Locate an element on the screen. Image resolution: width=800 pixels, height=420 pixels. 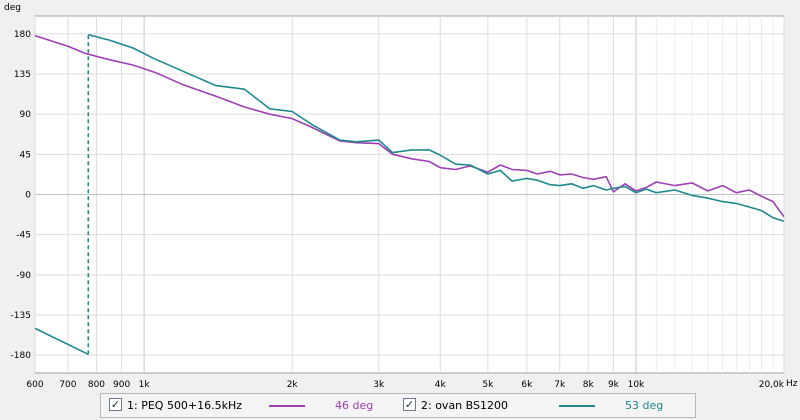
x-tick-label-1: 700 is located at coordinates (67, 385).